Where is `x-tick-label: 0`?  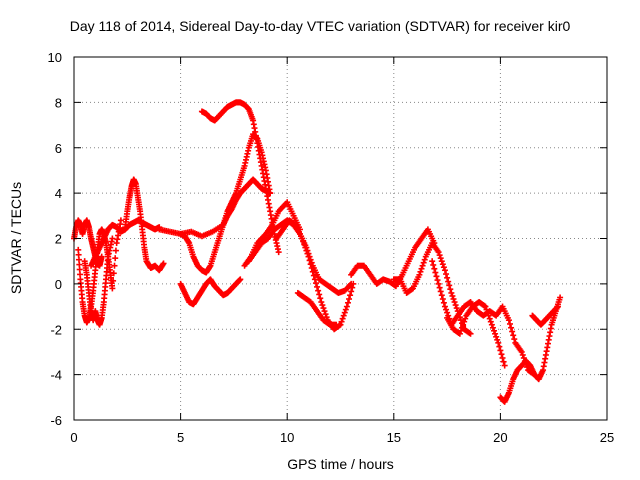 x-tick-label: 0 is located at coordinates (73, 437).